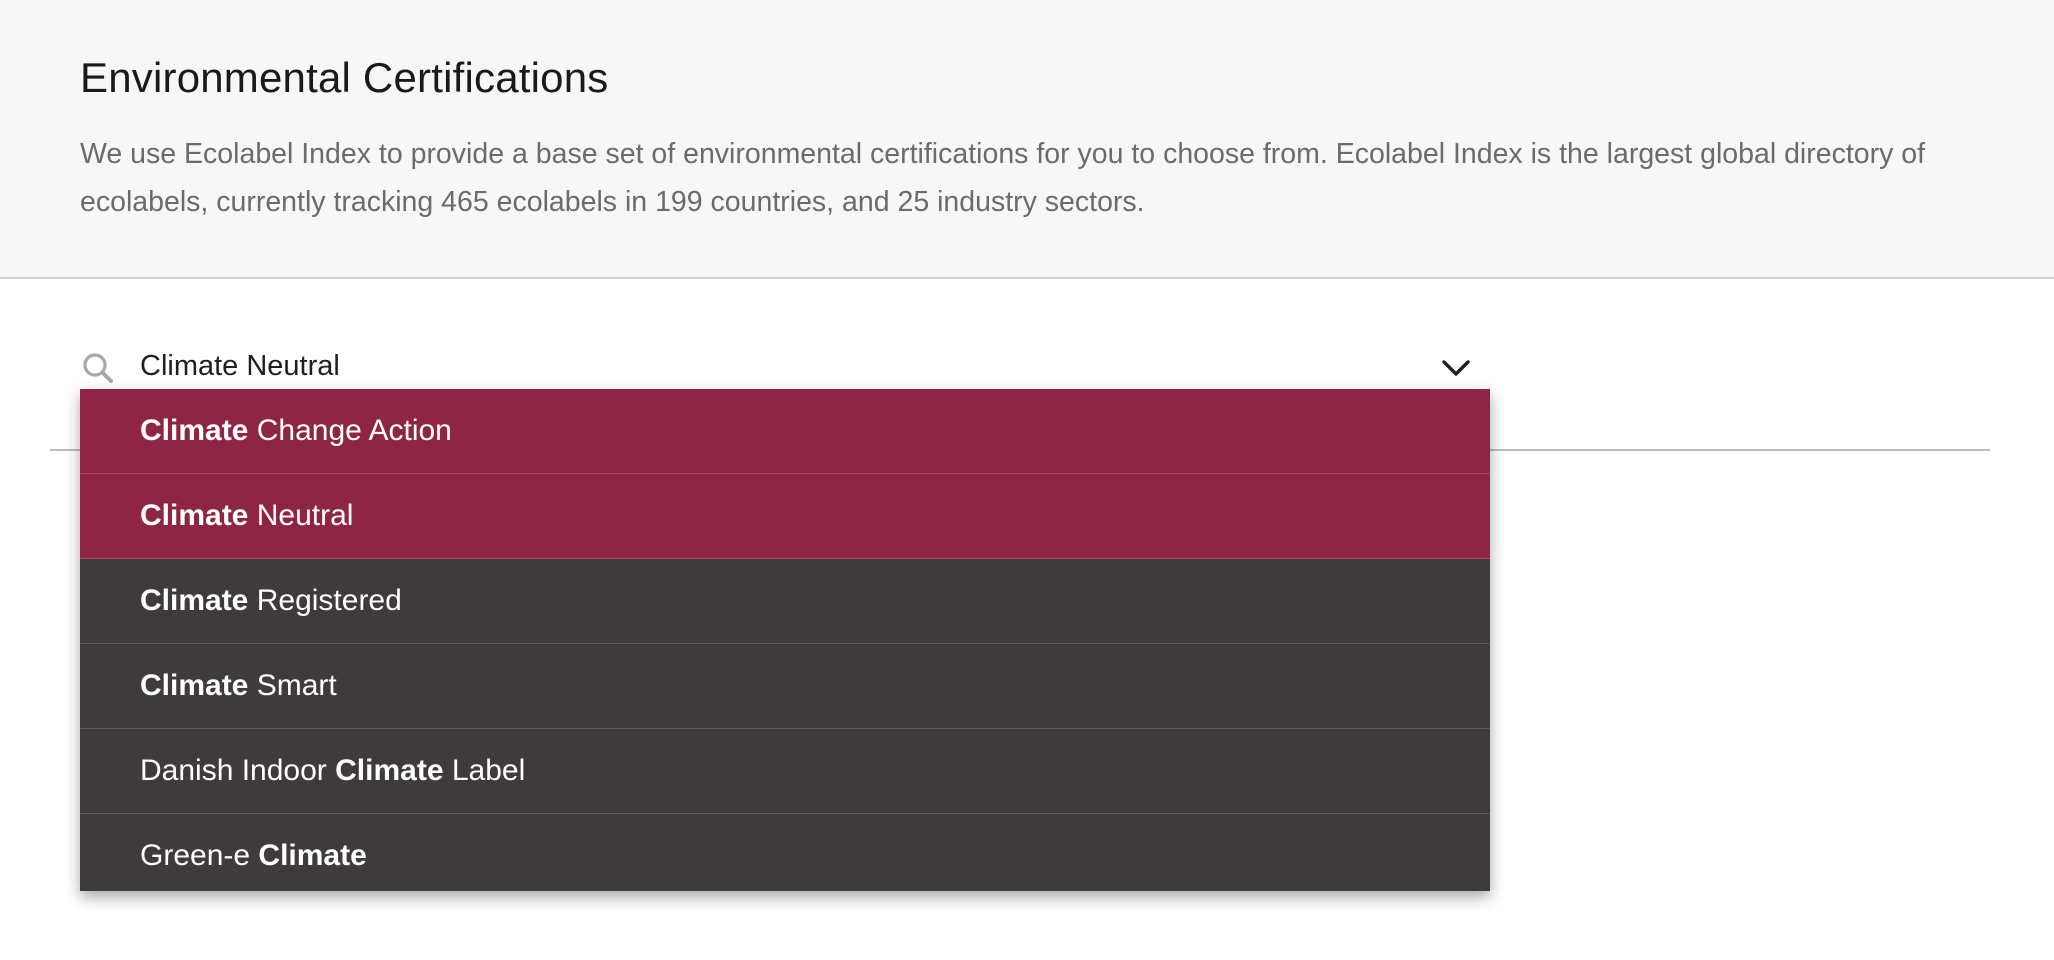 The height and width of the screenshot is (960, 2054). What do you see at coordinates (760, 366) in the screenshot?
I see `search-input` at bounding box center [760, 366].